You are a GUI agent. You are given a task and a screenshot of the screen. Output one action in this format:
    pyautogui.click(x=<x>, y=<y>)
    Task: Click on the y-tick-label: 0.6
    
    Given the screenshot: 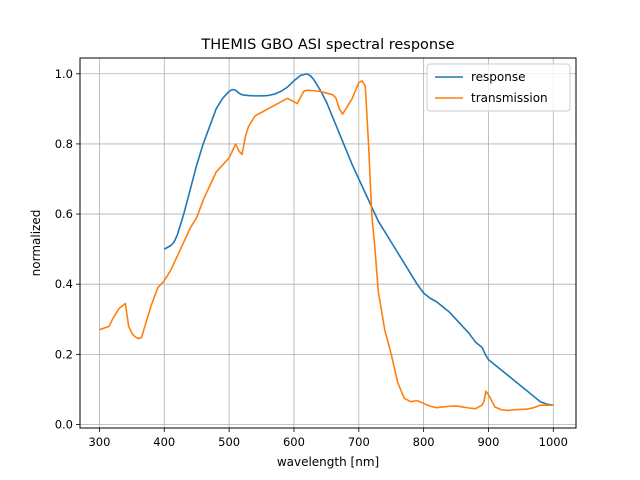 What is the action you would take?
    pyautogui.click(x=64, y=214)
    